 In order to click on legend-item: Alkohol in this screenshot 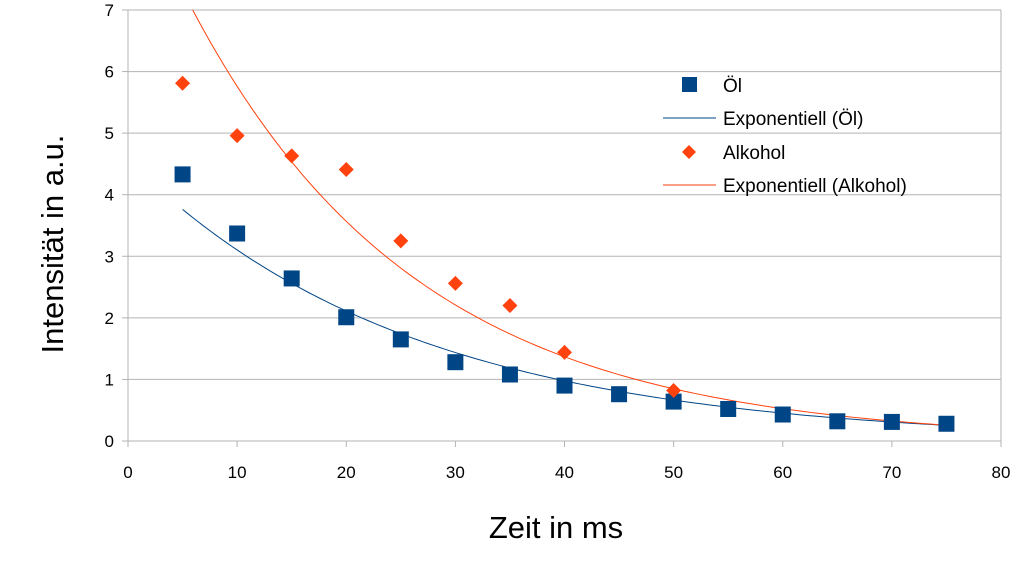, I will do `click(733, 153)`.